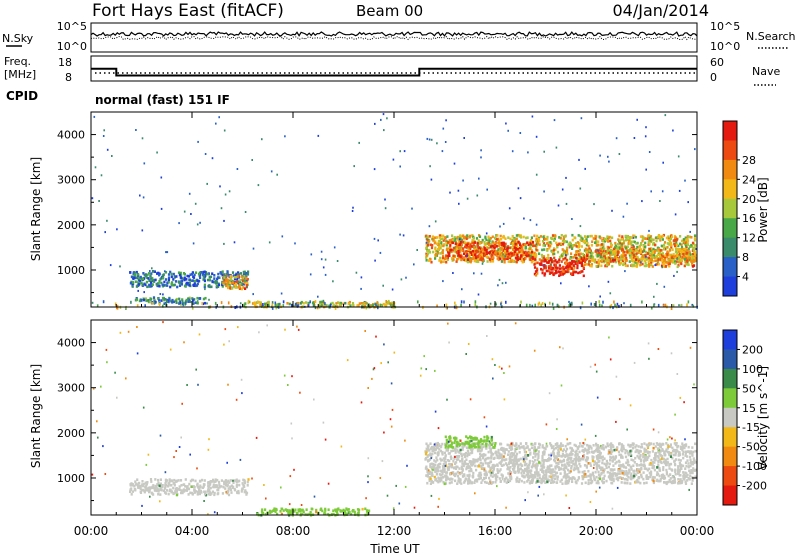 This screenshot has height=554, width=800. What do you see at coordinates (72, 26) in the screenshot?
I see `noise-tick-left-top: 10^5` at bounding box center [72, 26].